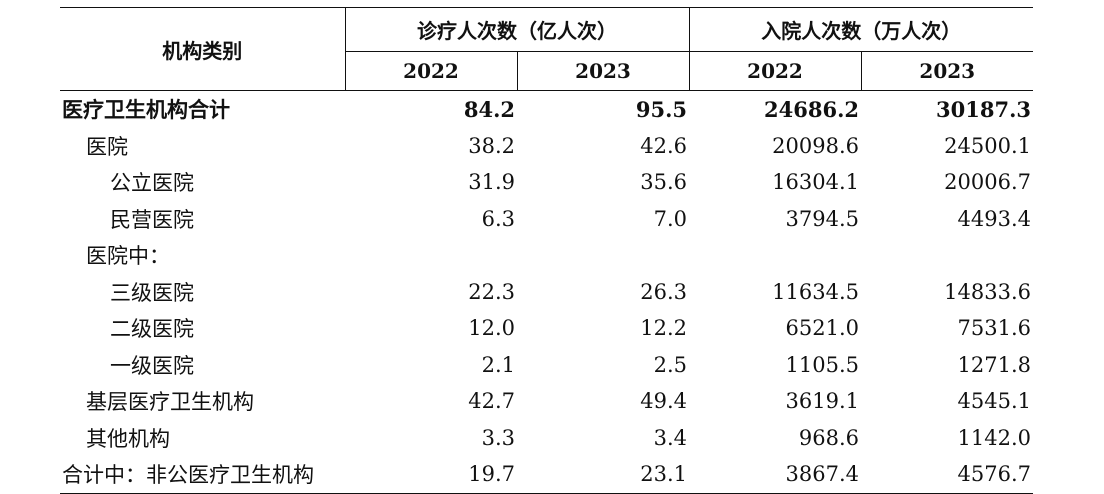 The height and width of the screenshot is (494, 1104). What do you see at coordinates (546, 438) in the screenshot?
I see `table-row: 其他机构 3.3 3.4 968.6 1142.0` at bounding box center [546, 438].